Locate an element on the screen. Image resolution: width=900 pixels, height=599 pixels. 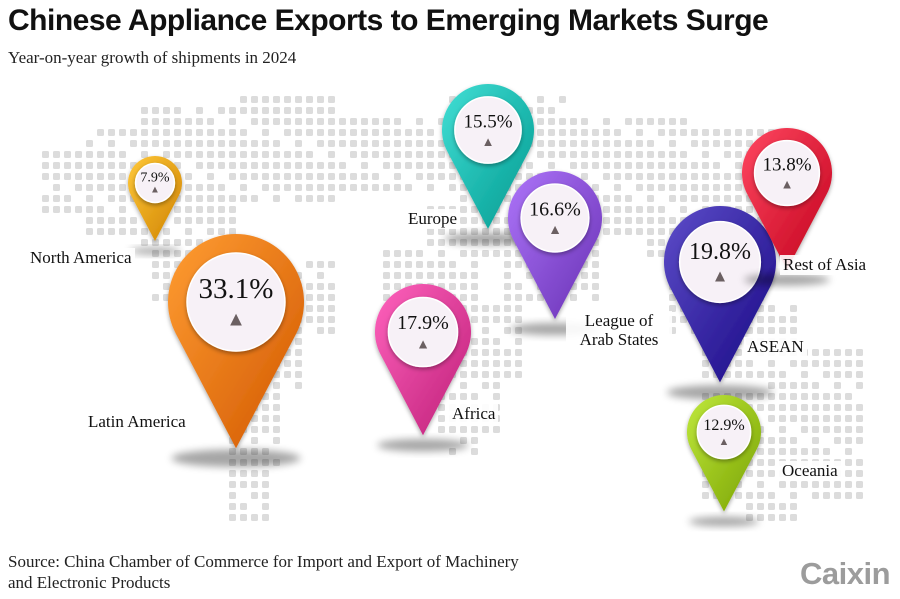
source-line-2: and Electronic Products is located at coordinates (89, 582).